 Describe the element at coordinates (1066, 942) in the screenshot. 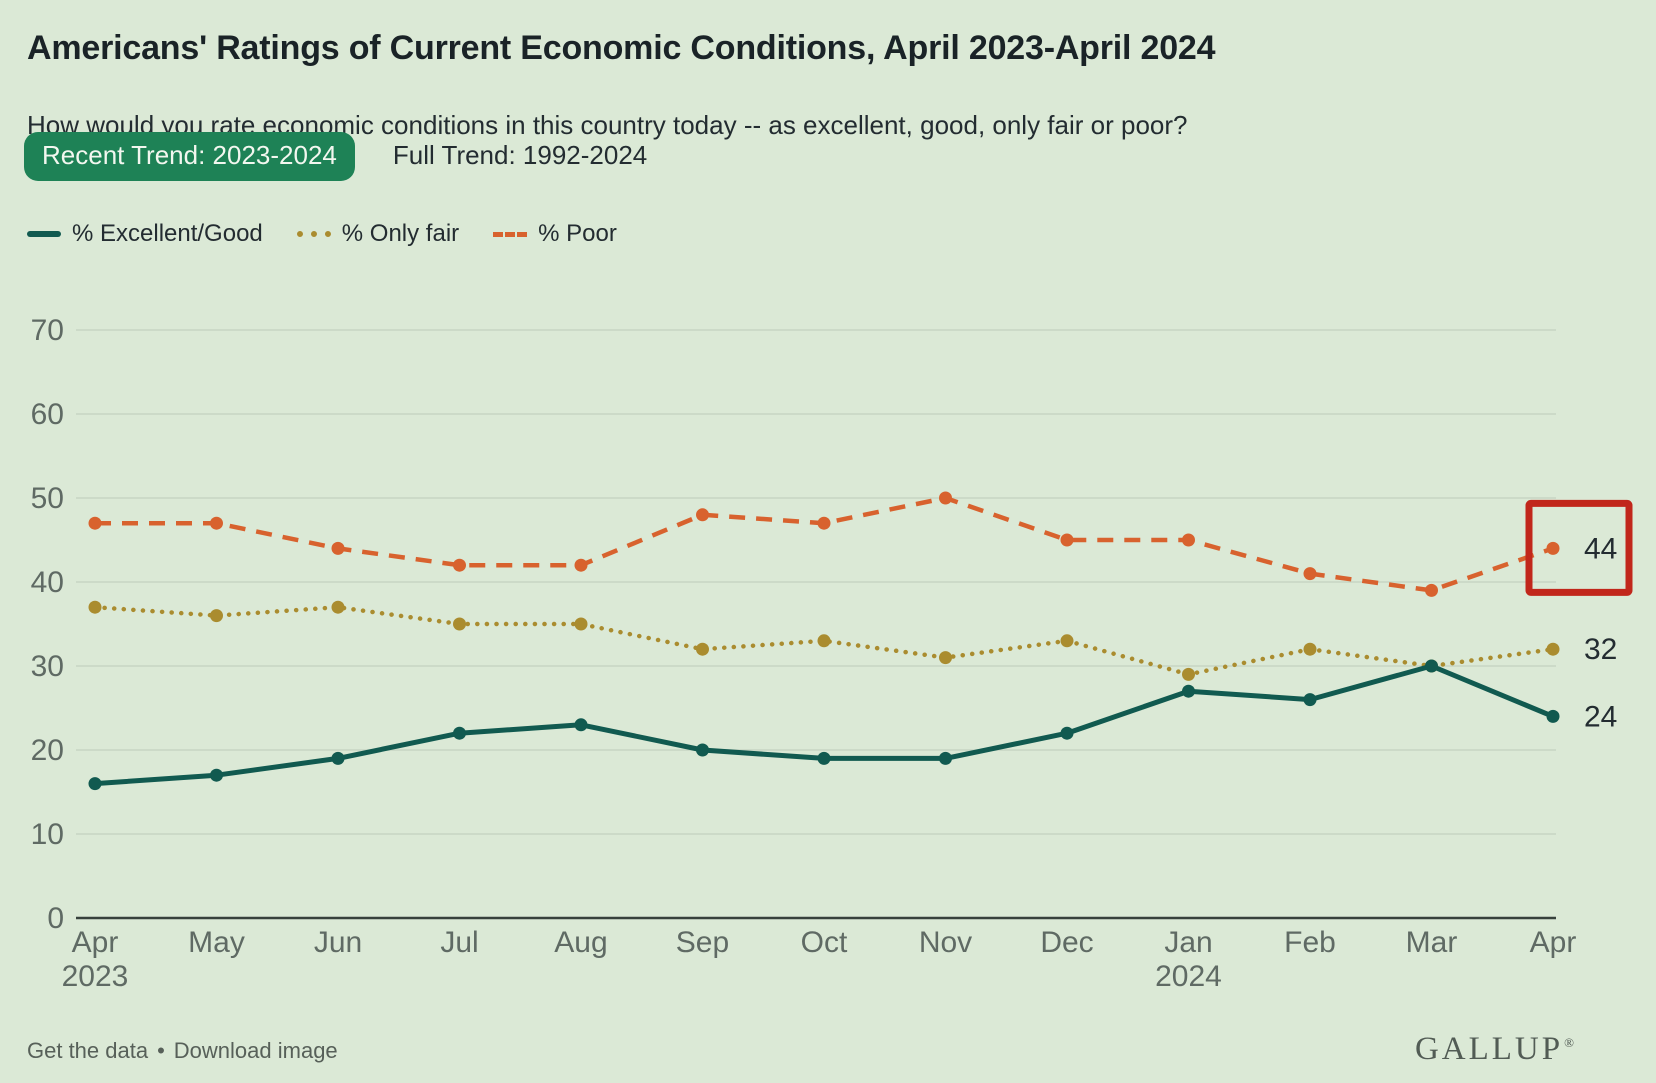

I see `x-tick-label: Dec` at that location.